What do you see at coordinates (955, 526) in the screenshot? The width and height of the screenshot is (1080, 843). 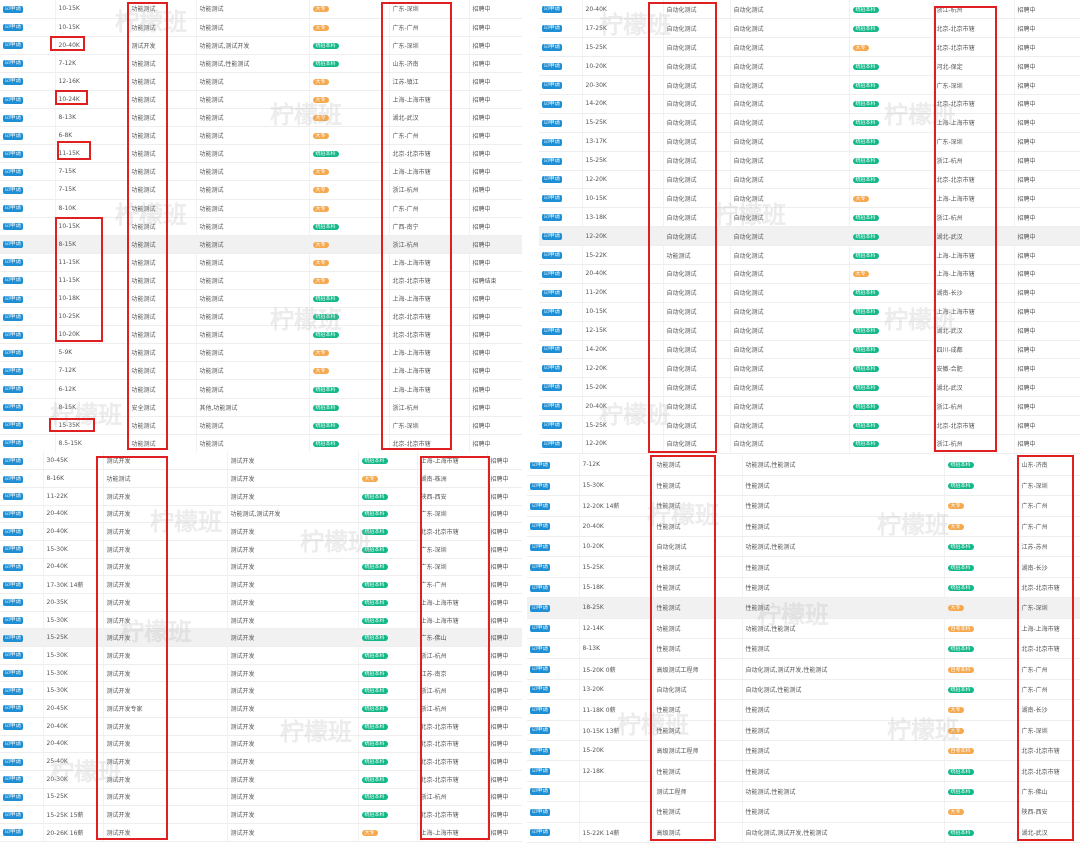 I see `education-badge: 大专` at bounding box center [955, 526].